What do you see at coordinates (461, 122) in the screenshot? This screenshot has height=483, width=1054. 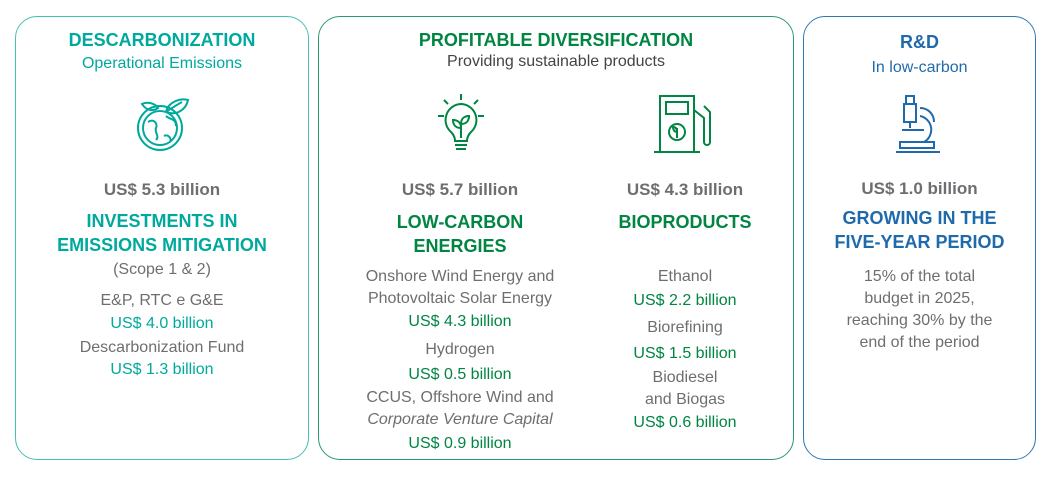 I see `bulb-icon` at bounding box center [461, 122].